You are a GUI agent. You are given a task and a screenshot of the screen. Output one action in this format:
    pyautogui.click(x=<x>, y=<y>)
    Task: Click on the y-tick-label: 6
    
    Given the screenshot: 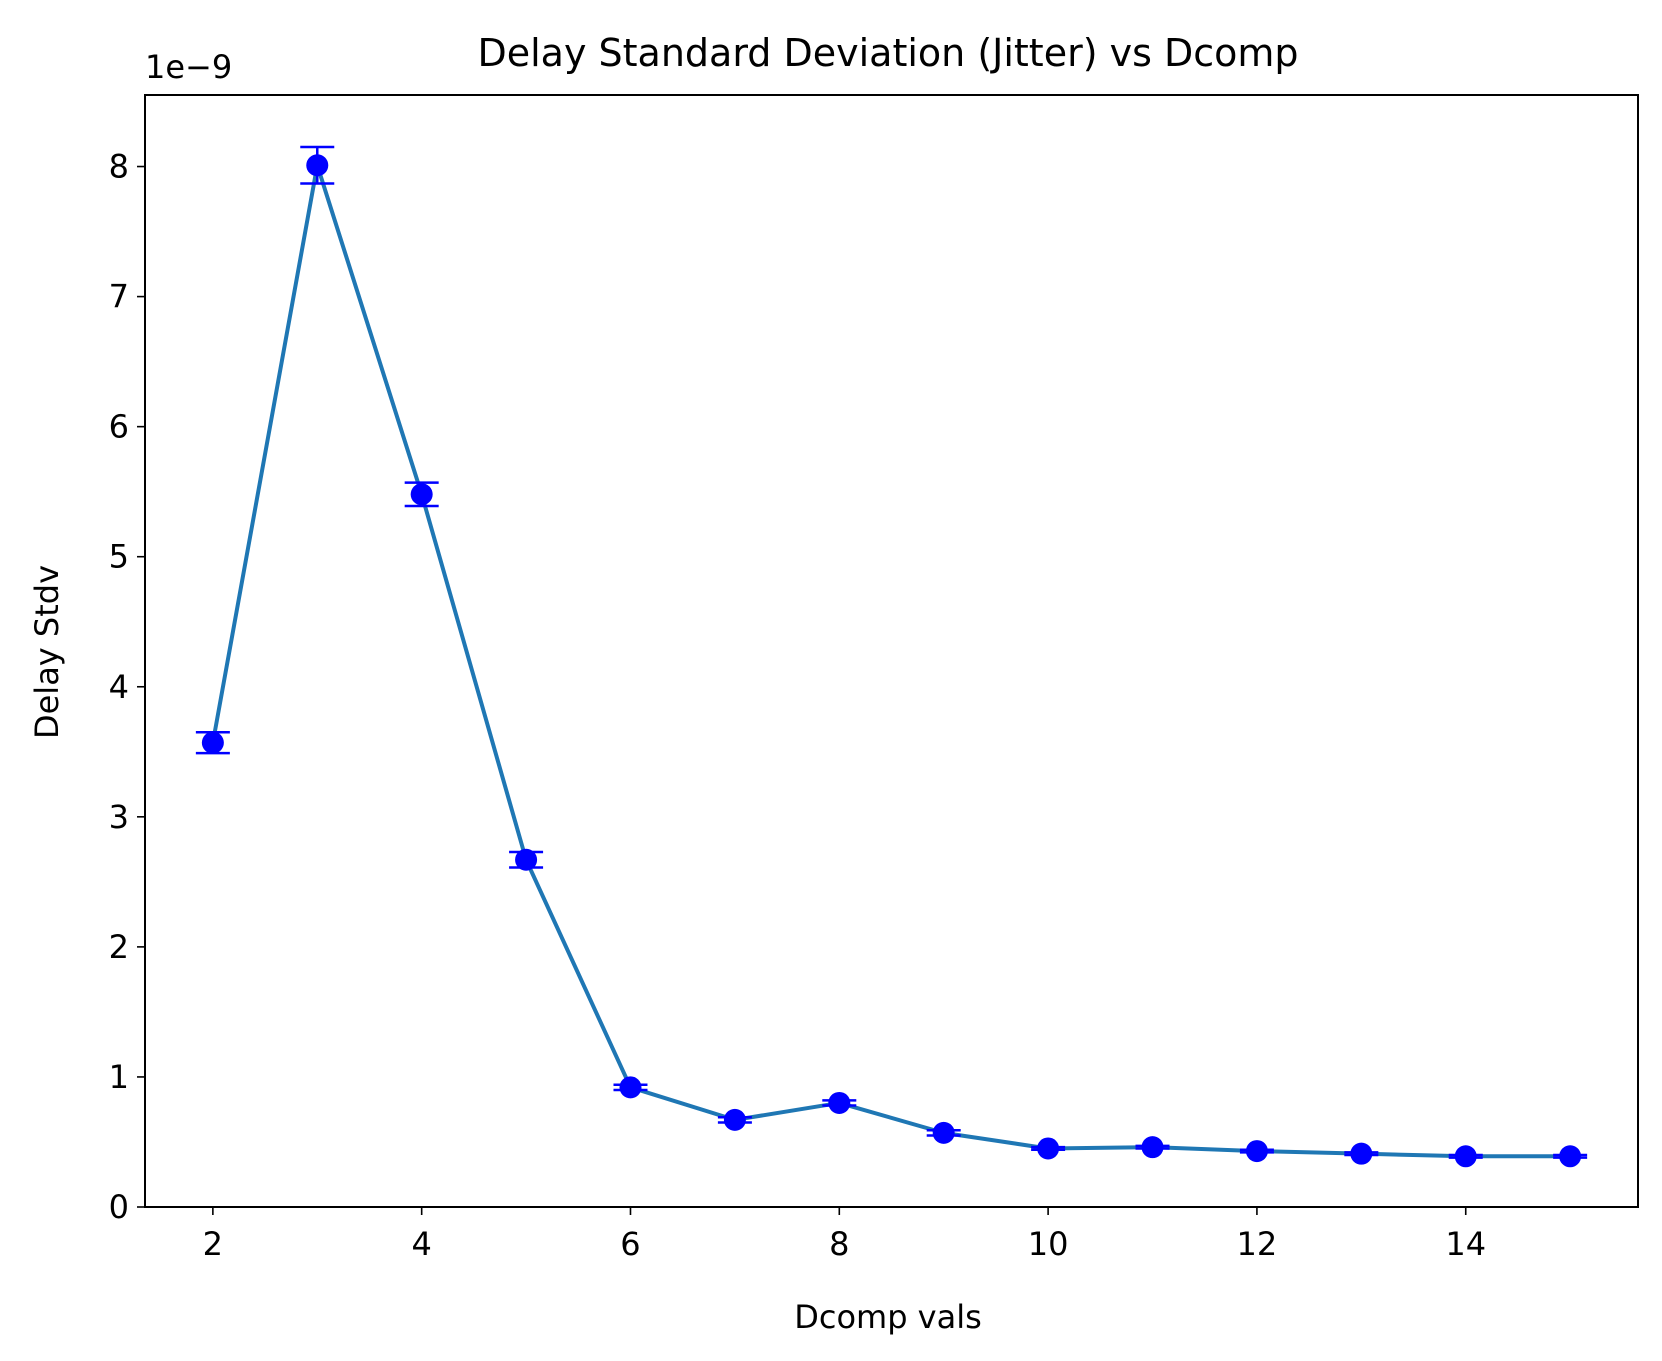 What is the action you would take?
    pyautogui.click(x=119, y=427)
    